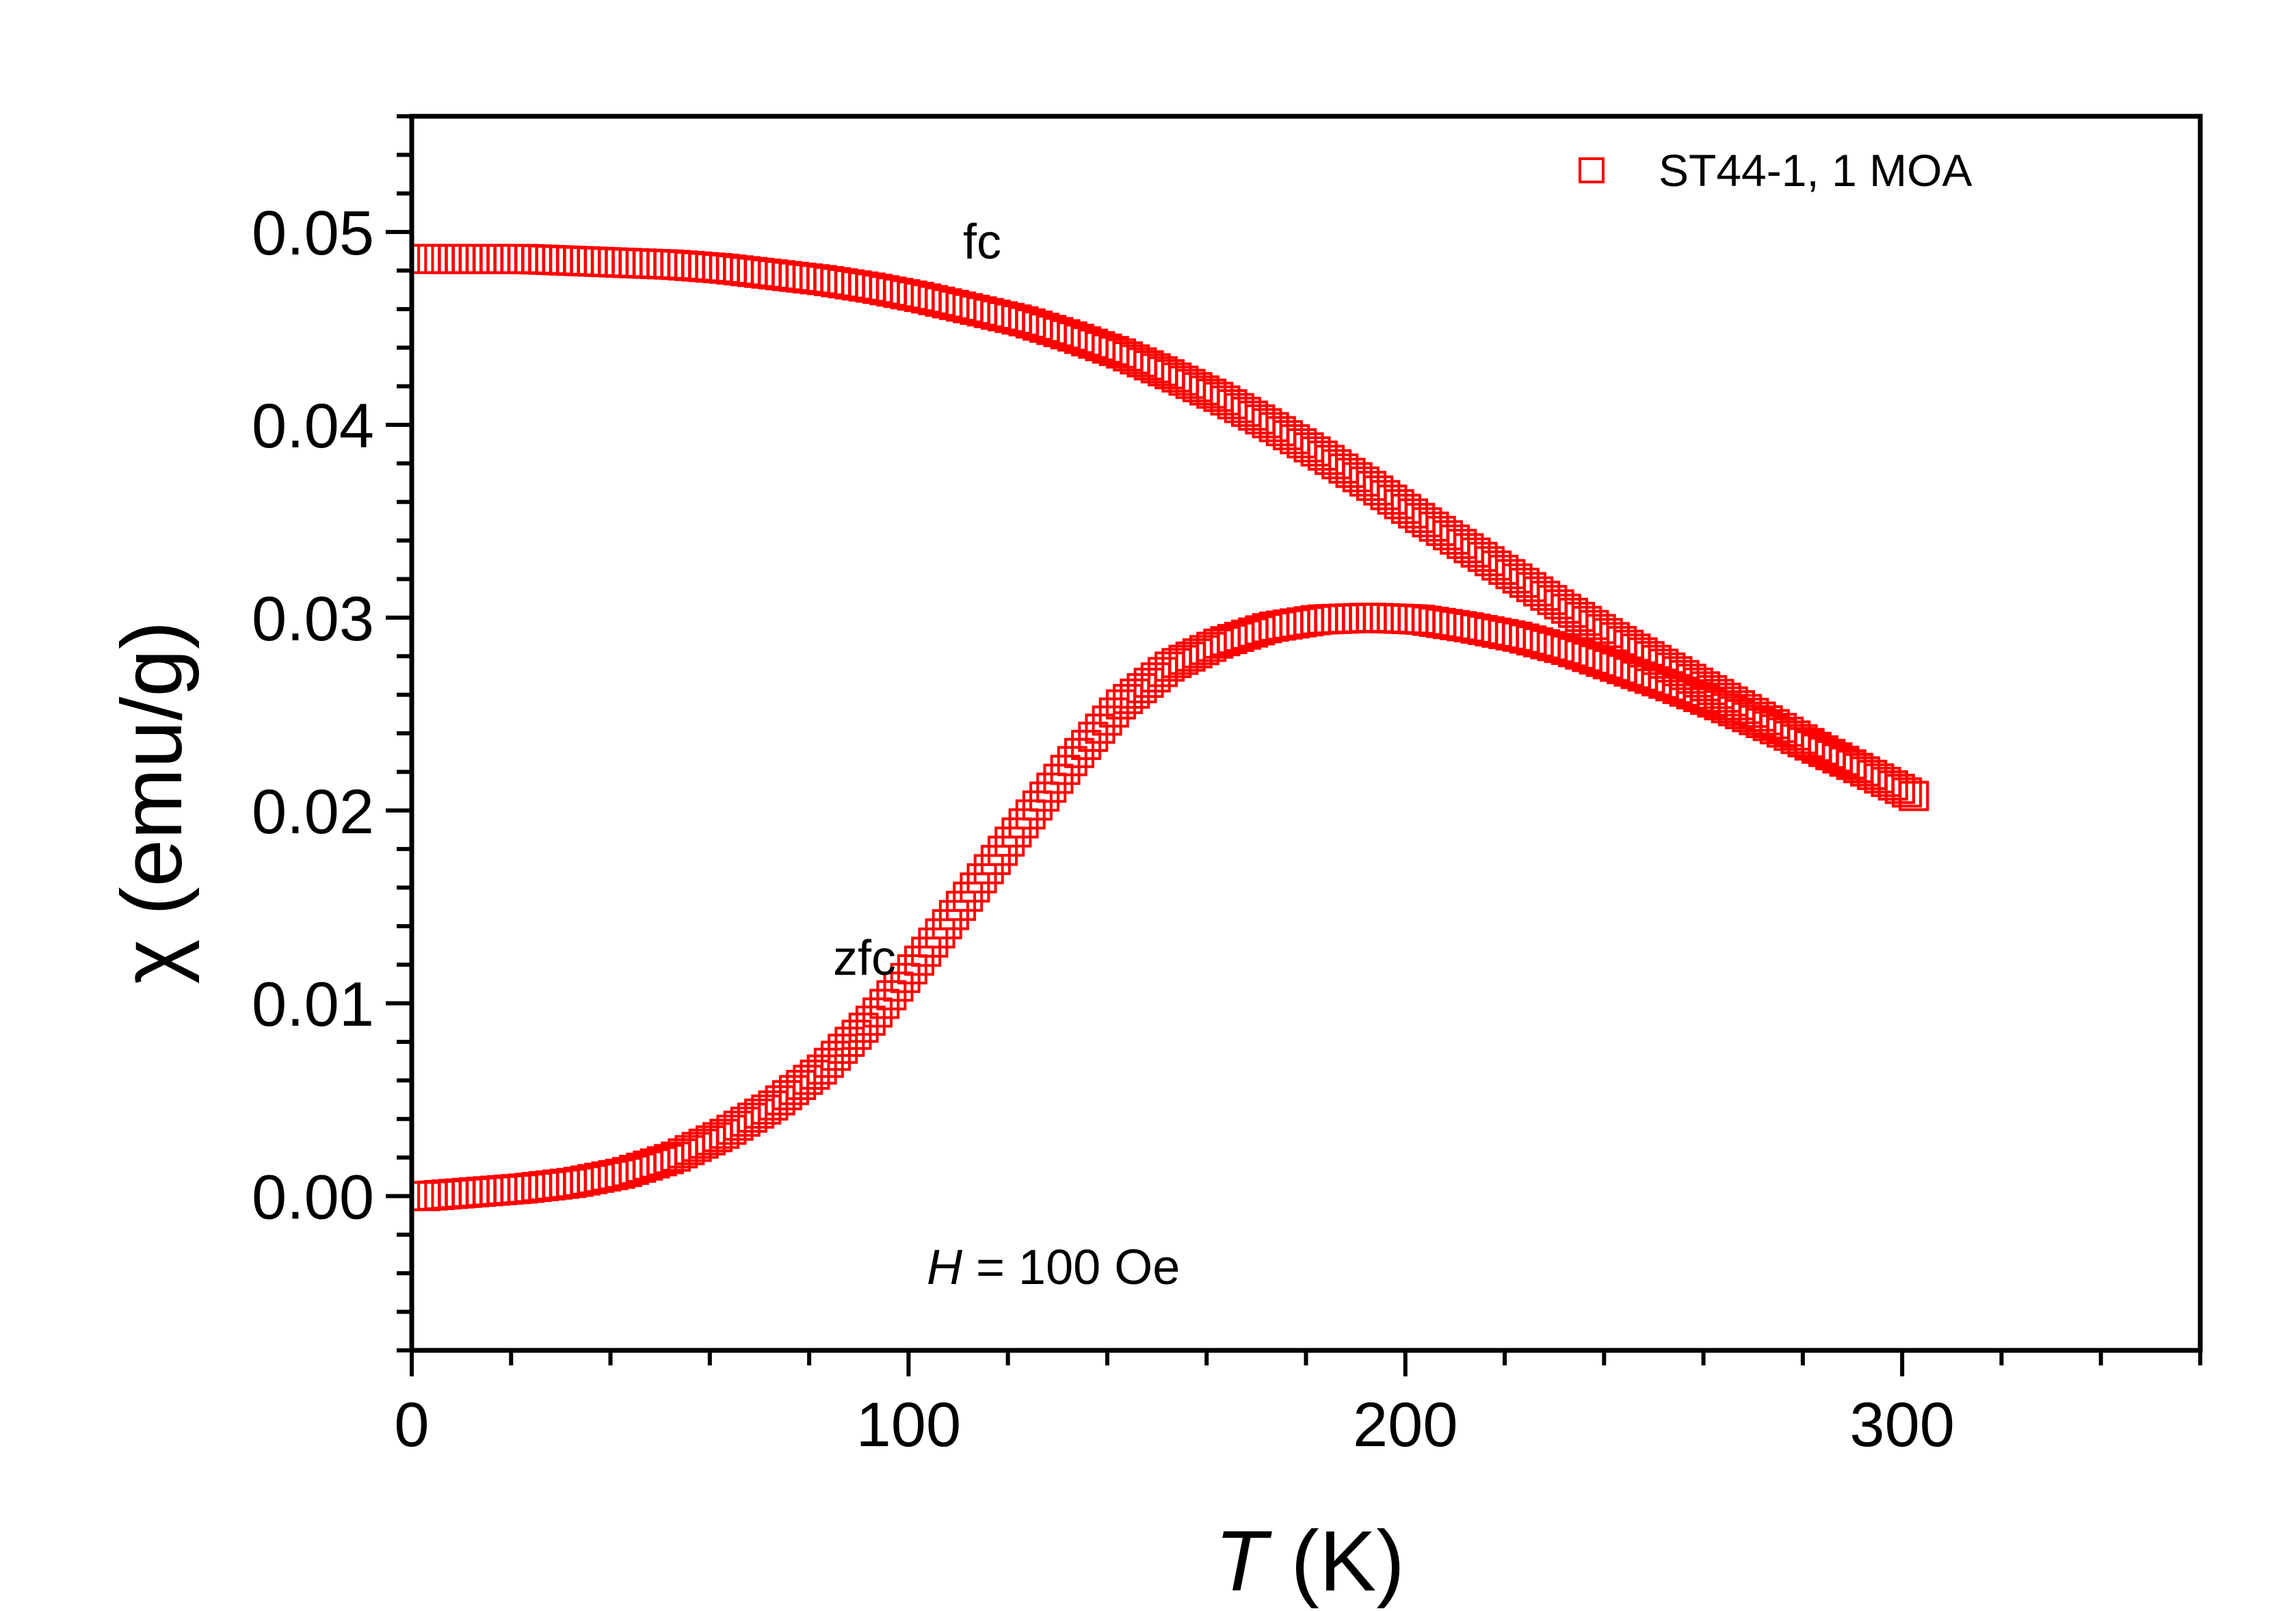  I want to click on annotation-field: H = 100 Oe, so click(1053, 1267).